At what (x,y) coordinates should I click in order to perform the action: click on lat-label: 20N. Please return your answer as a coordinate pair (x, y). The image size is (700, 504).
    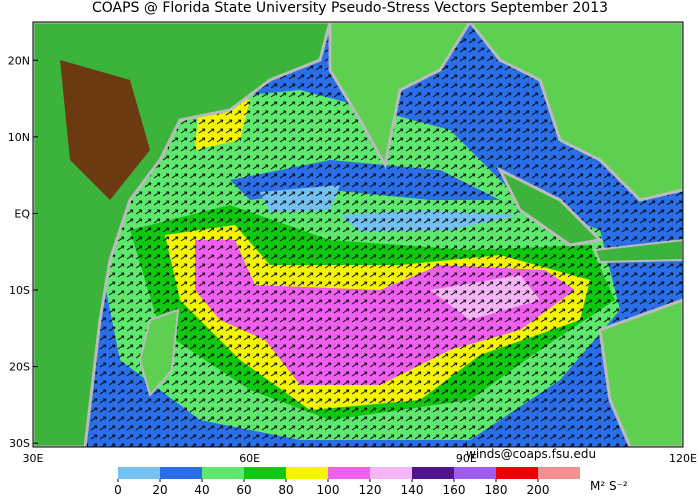
    Looking at the image, I should click on (19, 60).